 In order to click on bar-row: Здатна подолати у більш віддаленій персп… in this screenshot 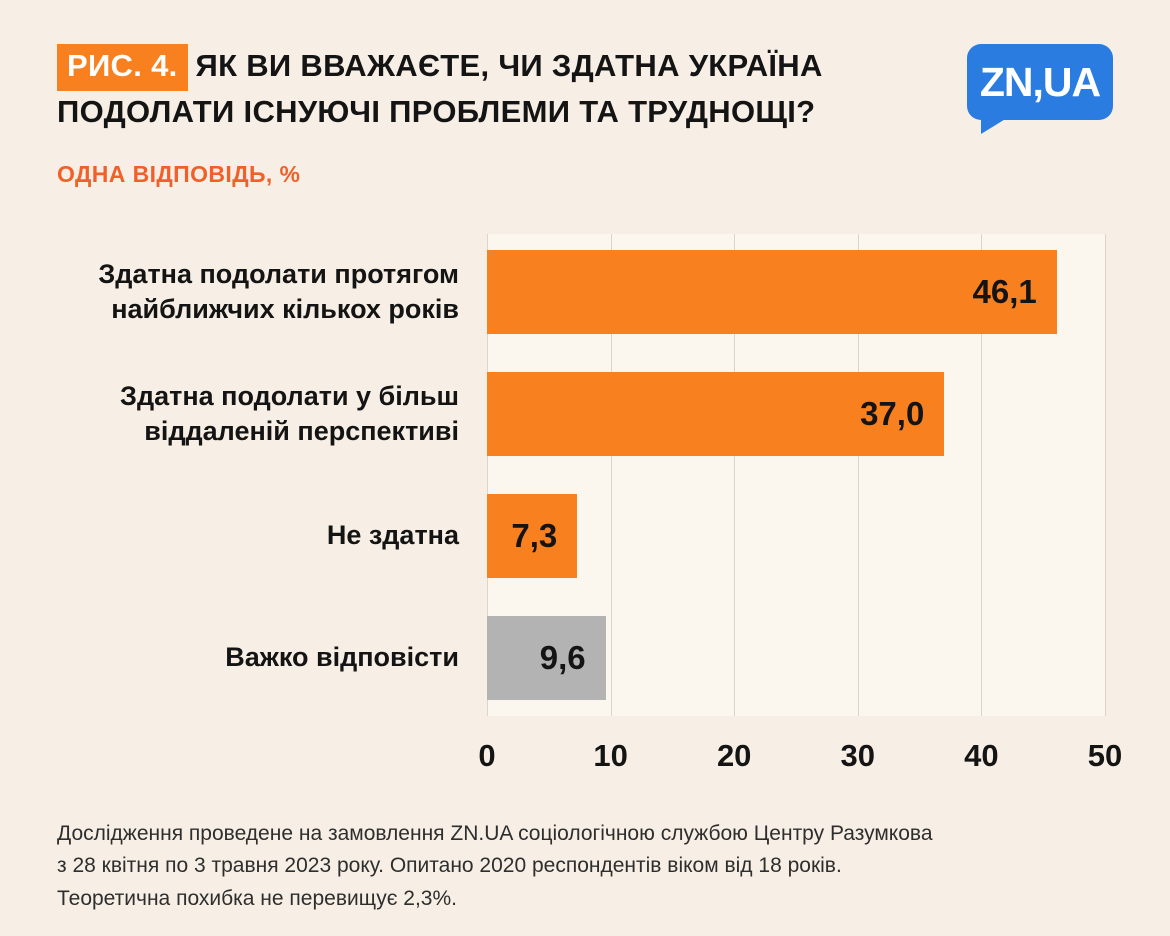, I will do `click(581, 413)`.